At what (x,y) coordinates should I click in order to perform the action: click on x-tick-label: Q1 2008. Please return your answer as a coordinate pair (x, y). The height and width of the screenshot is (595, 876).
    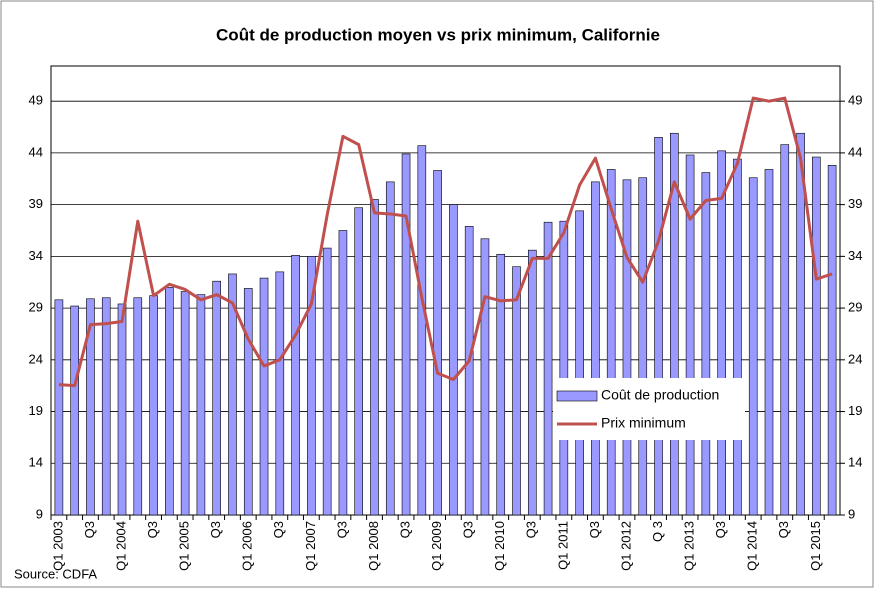
    Looking at the image, I should click on (373, 546).